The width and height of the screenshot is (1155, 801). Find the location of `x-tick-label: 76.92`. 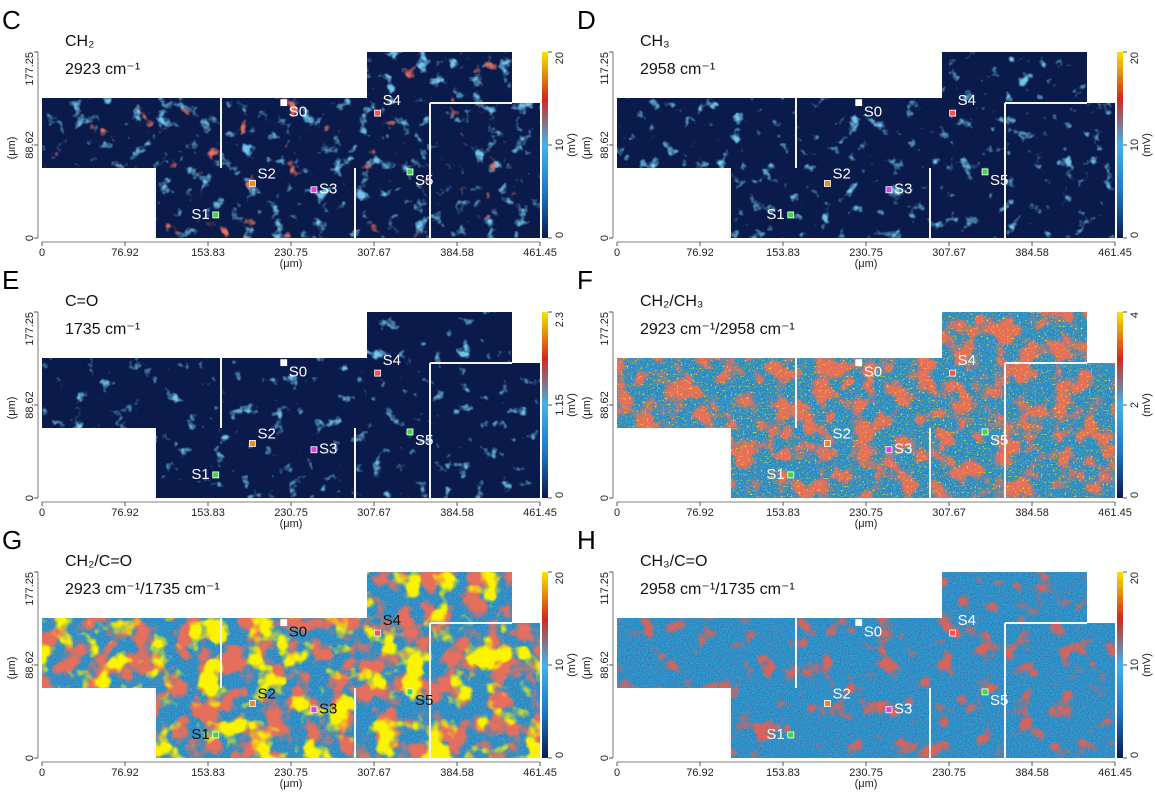

x-tick-label: 76.92 is located at coordinates (700, 773).